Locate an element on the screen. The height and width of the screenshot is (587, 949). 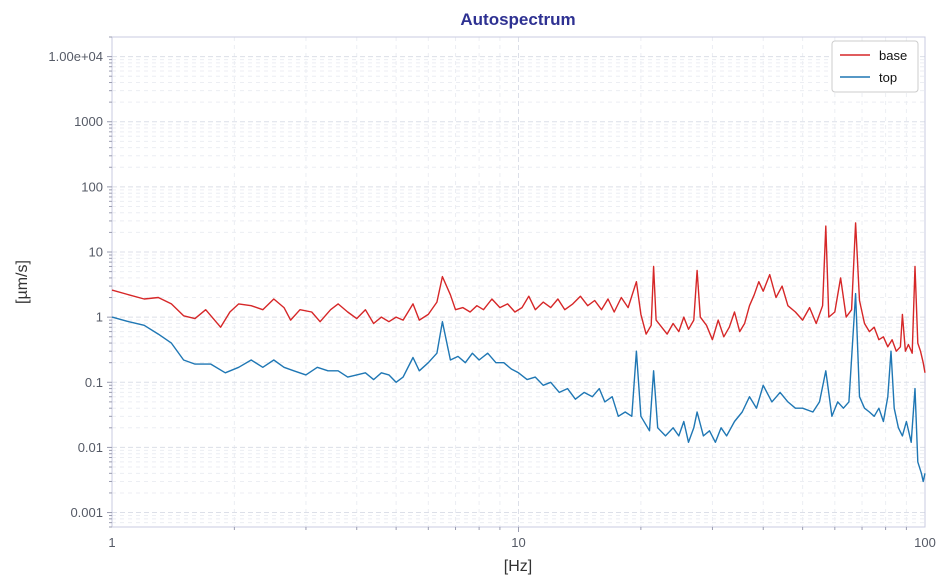
y-tick-label: 0.1 is located at coordinates (94, 382).